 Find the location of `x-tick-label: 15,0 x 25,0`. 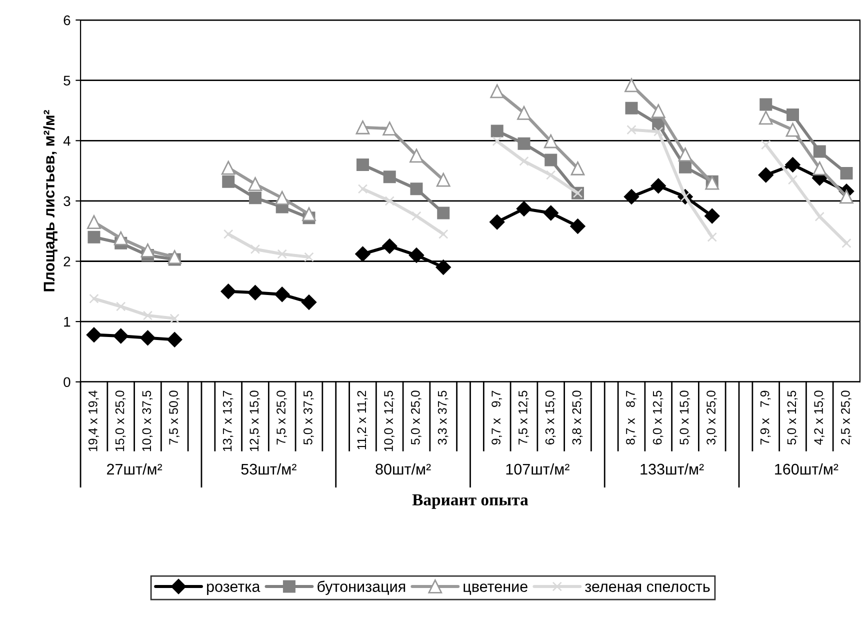

x-tick-label: 15,0 x 25,0 is located at coordinates (120, 421).